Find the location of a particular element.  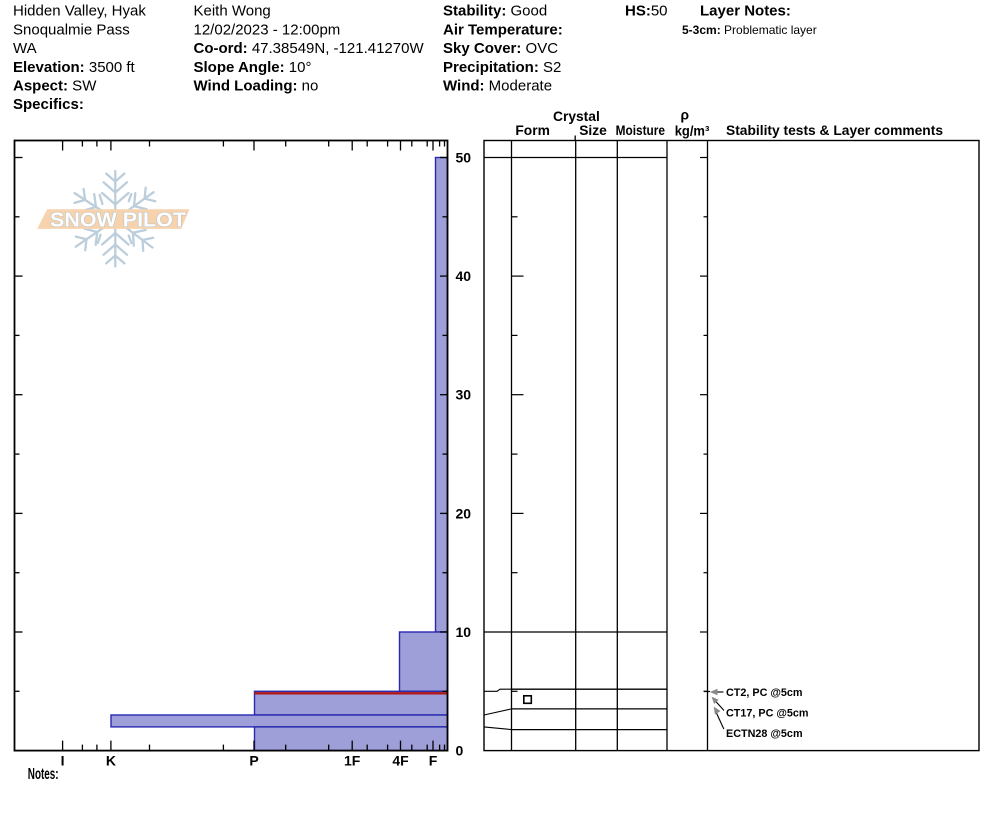

svg-text: Moisture is located at coordinates (641, 130).